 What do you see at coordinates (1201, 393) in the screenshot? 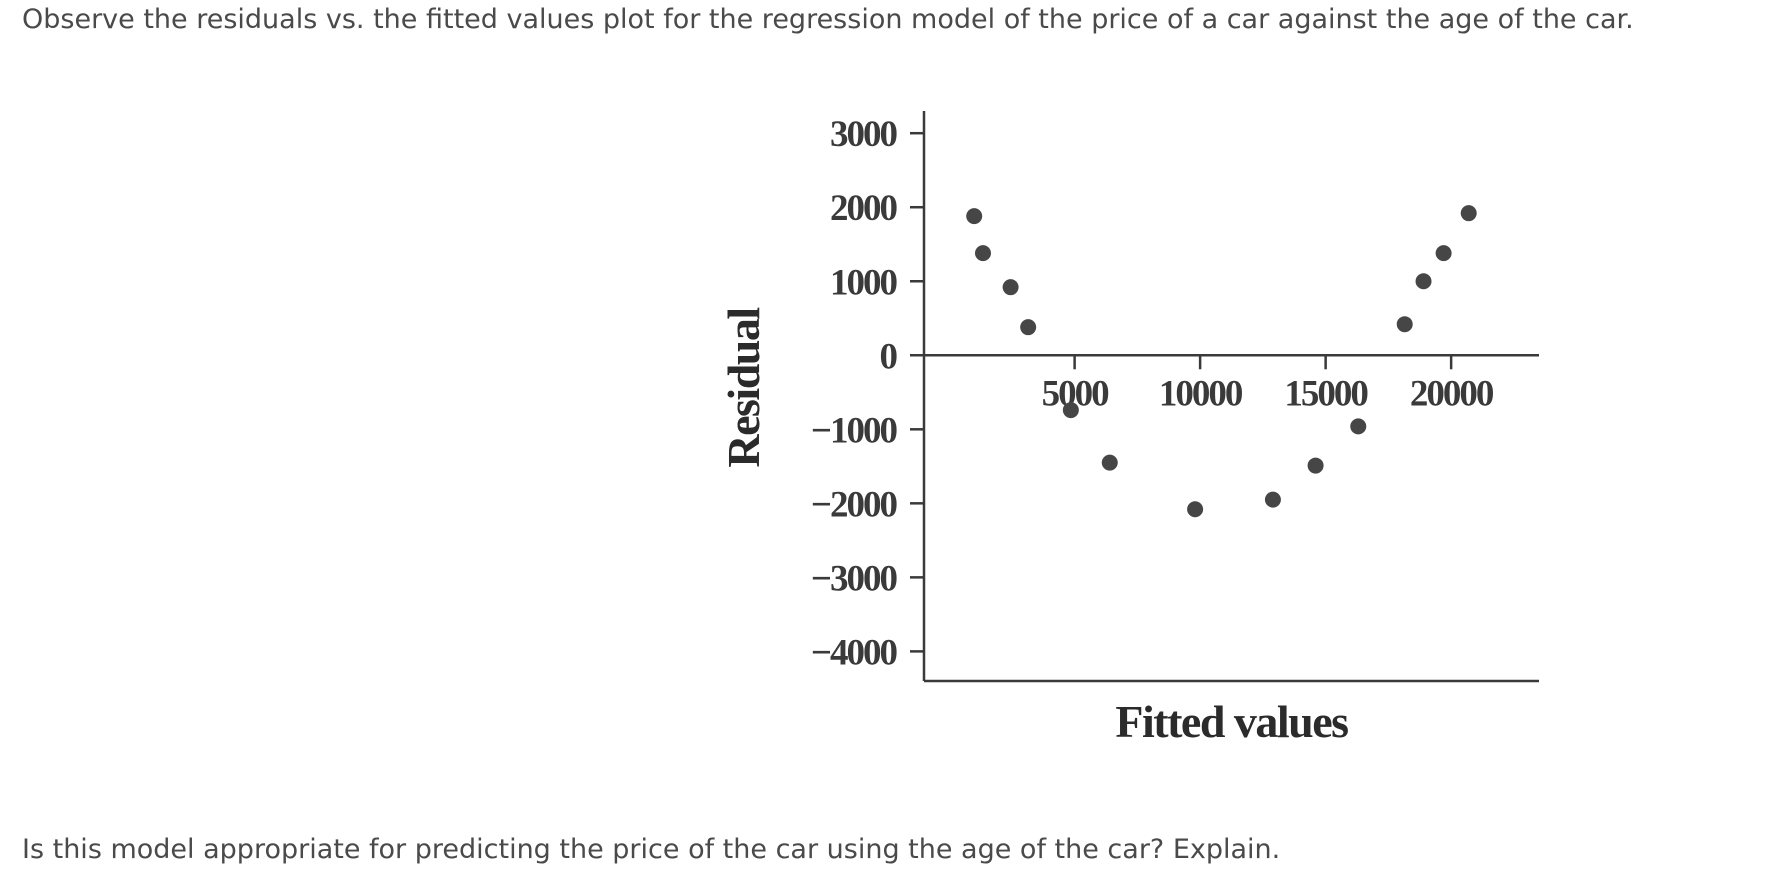
I see `x-tick-label: 10000` at bounding box center [1201, 393].